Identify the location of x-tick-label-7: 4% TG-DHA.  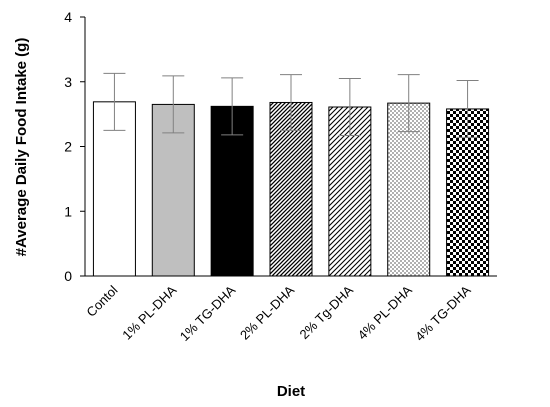
(443, 313).